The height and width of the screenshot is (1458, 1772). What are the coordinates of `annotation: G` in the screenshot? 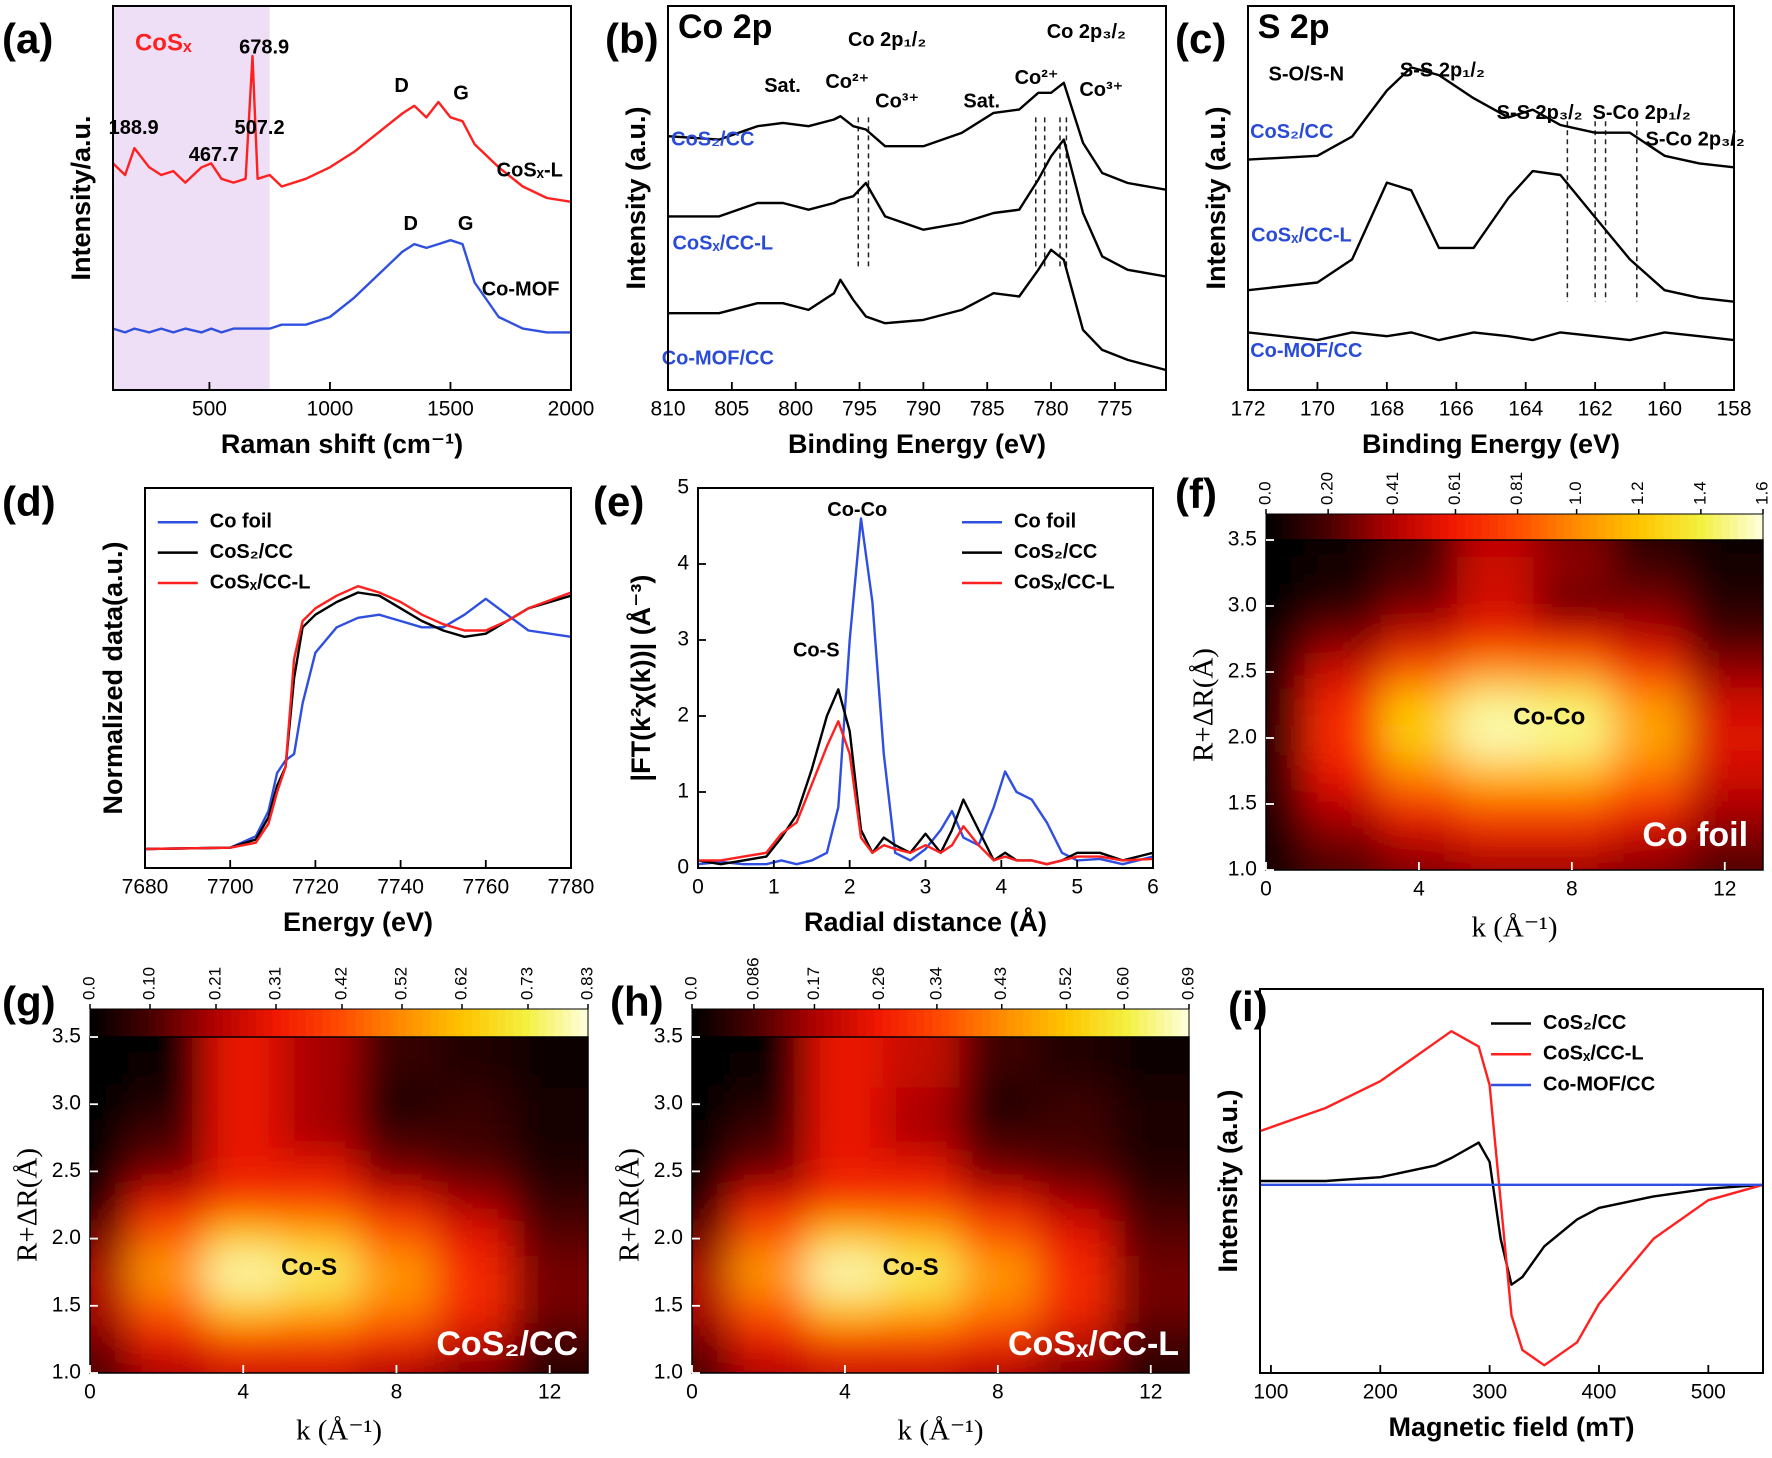 It's located at (461, 94).